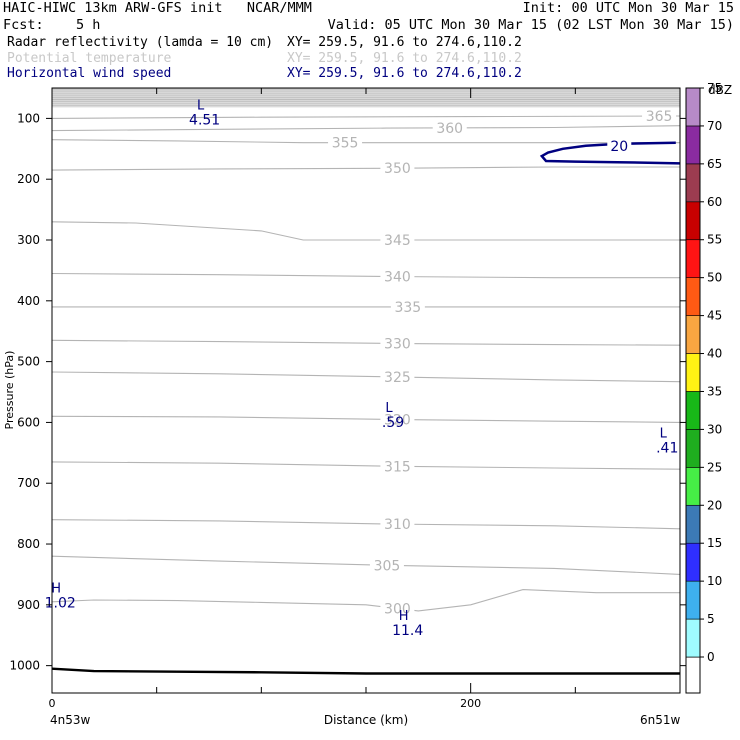 The width and height of the screenshot is (740, 740). I want to click on theta-contour-label: 325, so click(397, 378).